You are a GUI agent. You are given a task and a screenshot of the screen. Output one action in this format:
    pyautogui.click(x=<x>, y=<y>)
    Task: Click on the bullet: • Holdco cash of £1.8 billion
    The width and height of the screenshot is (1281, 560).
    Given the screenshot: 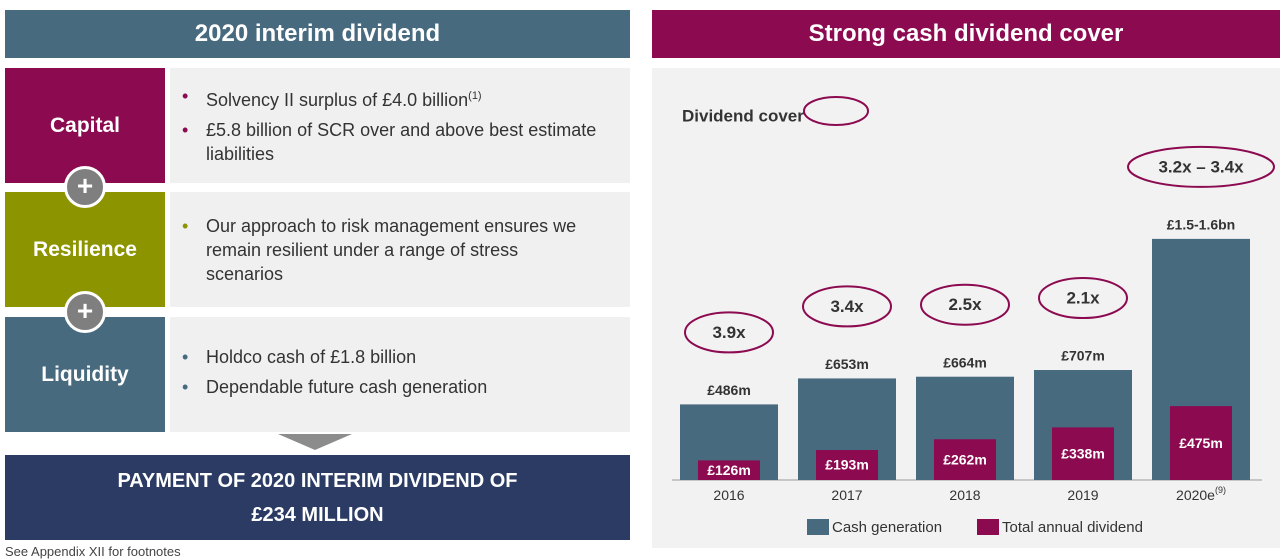 What is the action you would take?
    pyautogui.click(x=391, y=357)
    